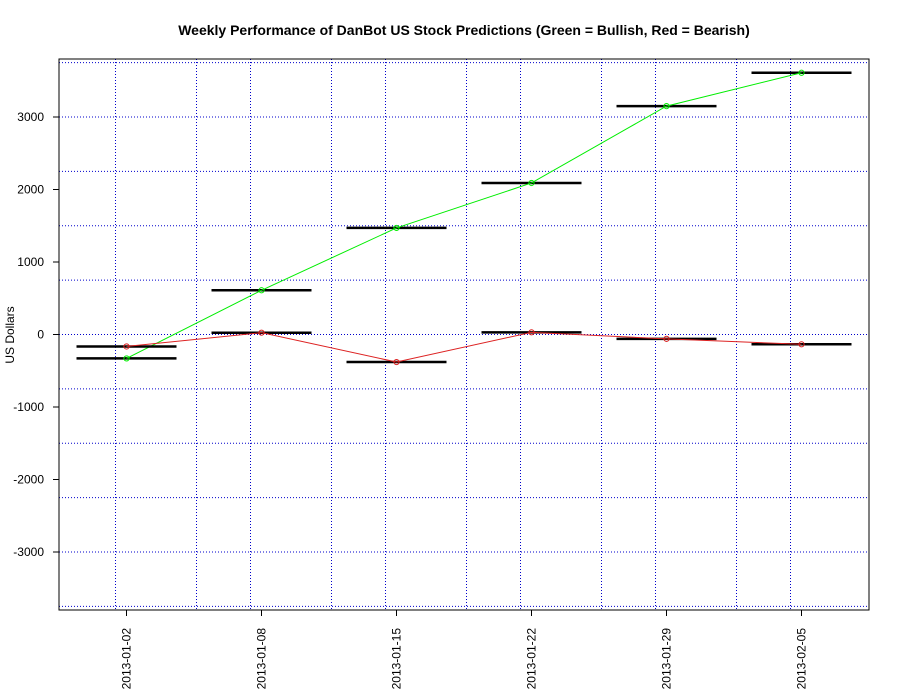 The width and height of the screenshot is (900, 700). I want to click on y-tick-label: 2000, so click(30, 190).